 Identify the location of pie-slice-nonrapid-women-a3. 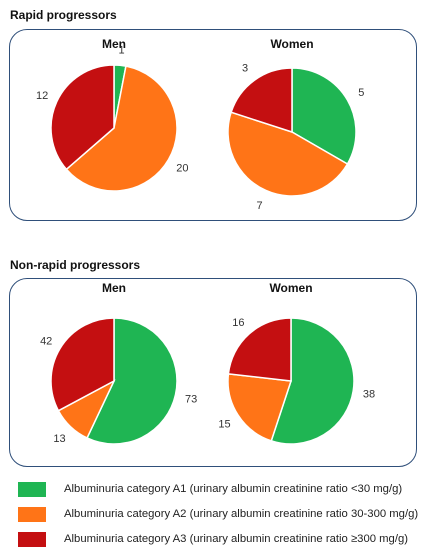
(259, 349).